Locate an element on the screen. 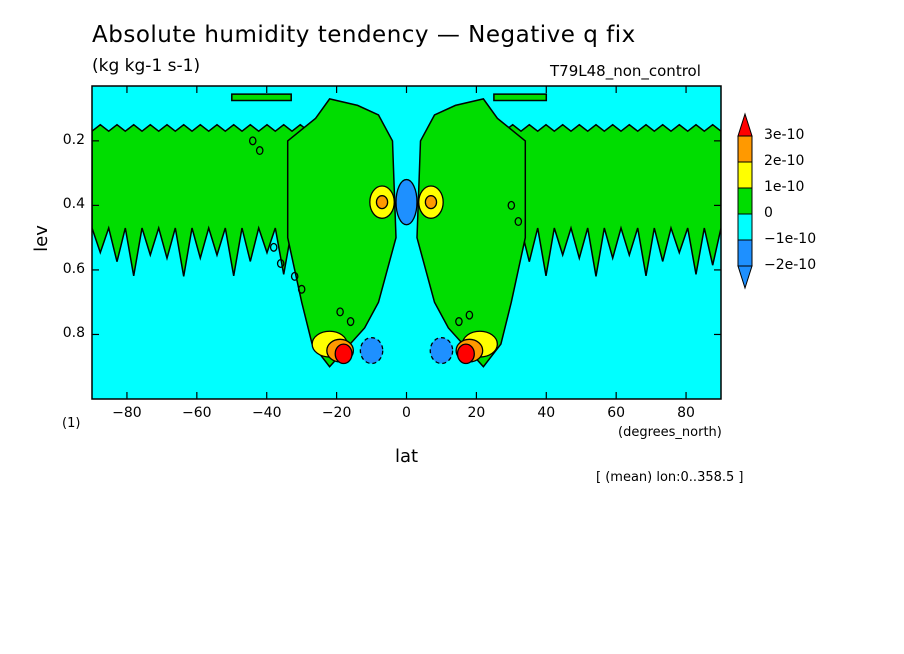  chart-units: (kg kg-1 s-1) is located at coordinates (146, 66).